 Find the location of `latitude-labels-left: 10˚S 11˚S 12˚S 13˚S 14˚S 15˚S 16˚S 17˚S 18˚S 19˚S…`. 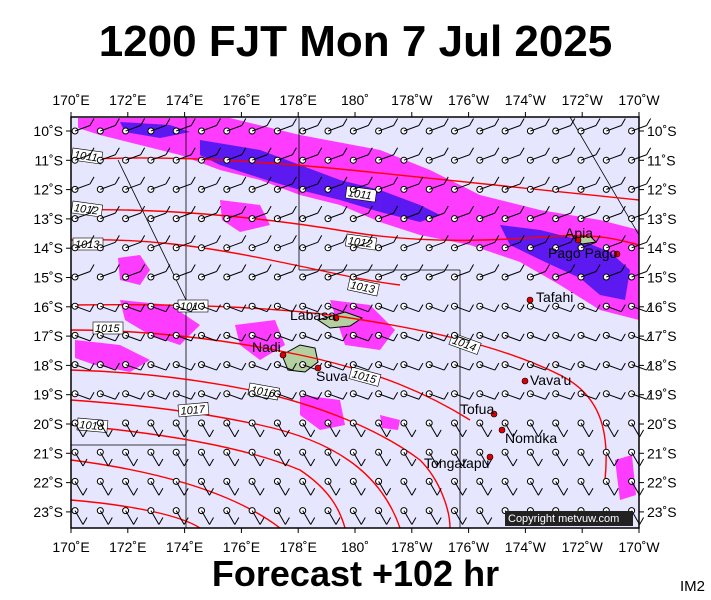

latitude-labels-left: 10˚S 11˚S 12˚S 13˚S 14˚S 15˚S 16˚S 17˚S 18˚S 19˚S… is located at coordinates (48, 321).